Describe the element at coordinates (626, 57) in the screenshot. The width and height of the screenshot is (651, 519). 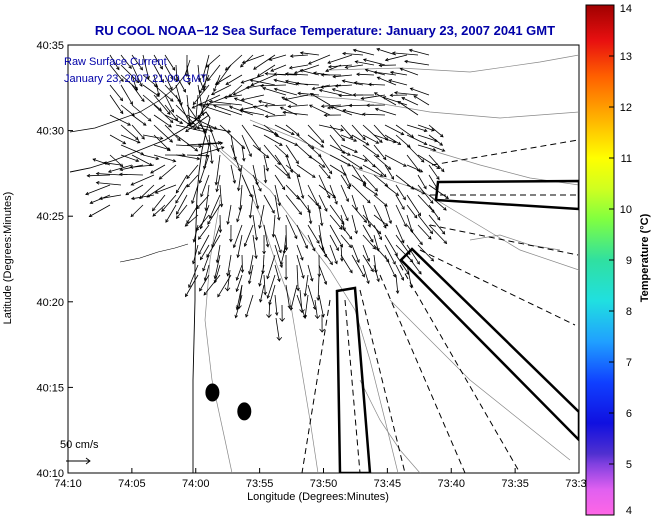
I see `colorbar-tick-label: 13` at that location.